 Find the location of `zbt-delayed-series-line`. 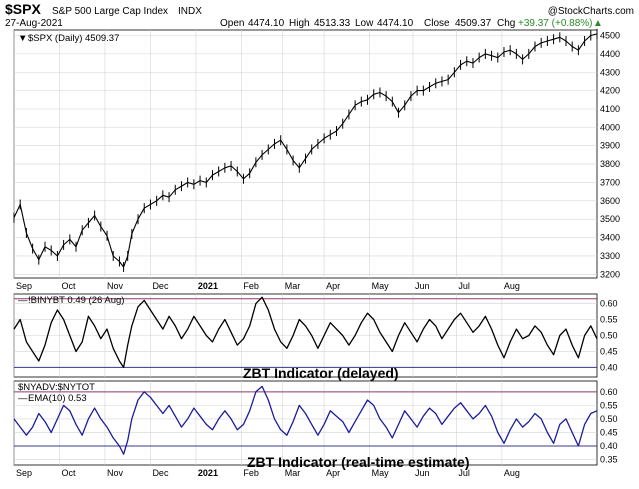

zbt-delayed-series-line is located at coordinates (305, 332).